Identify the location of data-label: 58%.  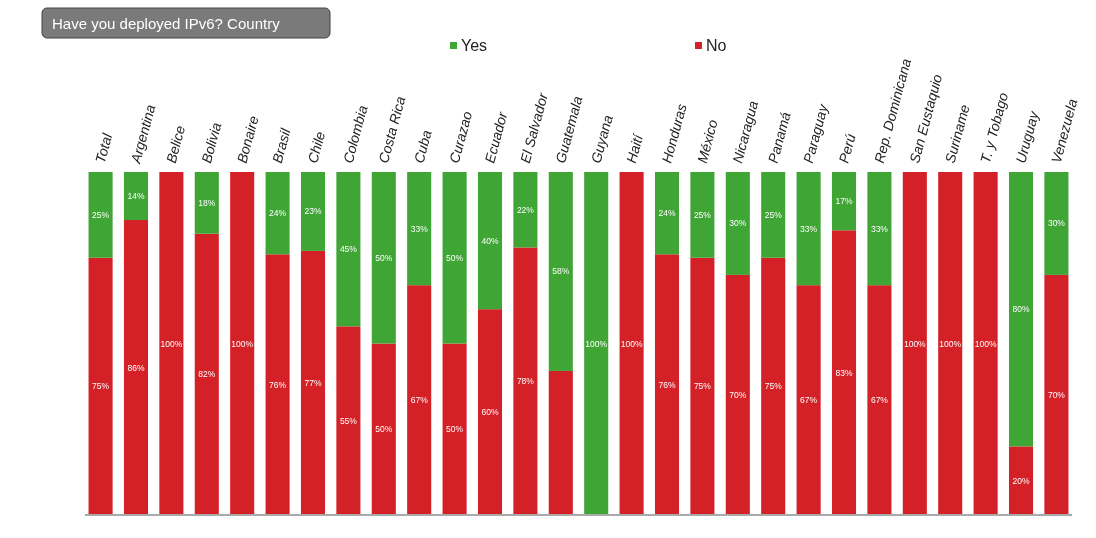
(561, 271).